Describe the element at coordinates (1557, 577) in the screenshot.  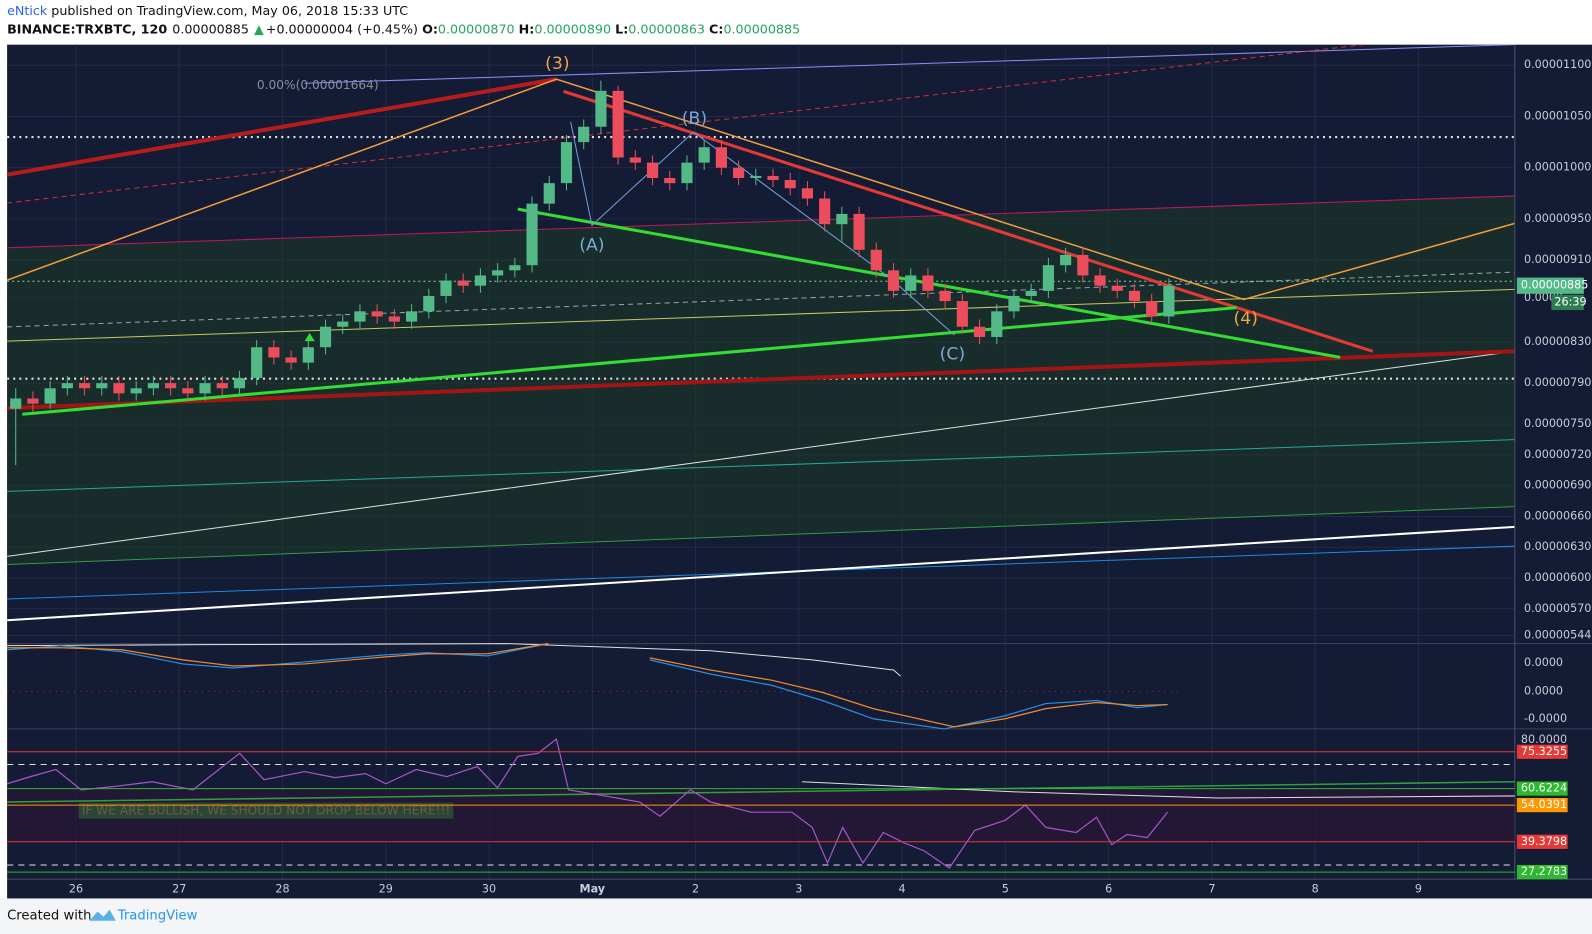
I see `y-tick-label: 0.00000600` at that location.